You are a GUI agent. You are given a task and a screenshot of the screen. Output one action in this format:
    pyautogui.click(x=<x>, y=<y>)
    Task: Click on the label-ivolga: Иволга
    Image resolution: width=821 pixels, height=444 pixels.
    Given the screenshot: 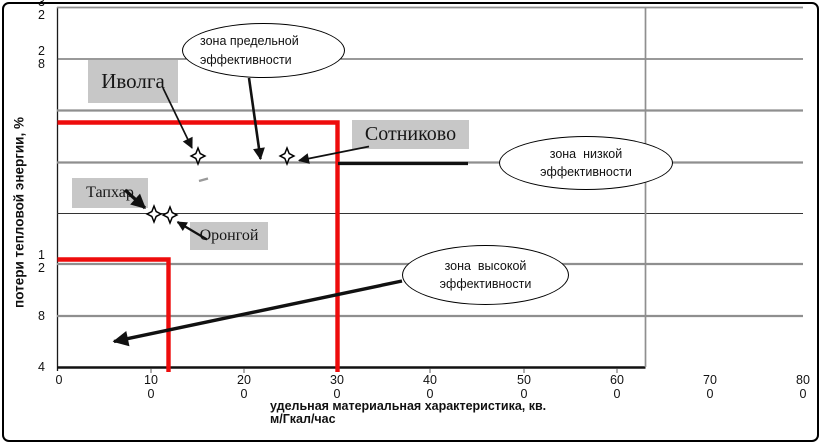 What is the action you would take?
    pyautogui.click(x=133, y=81)
    